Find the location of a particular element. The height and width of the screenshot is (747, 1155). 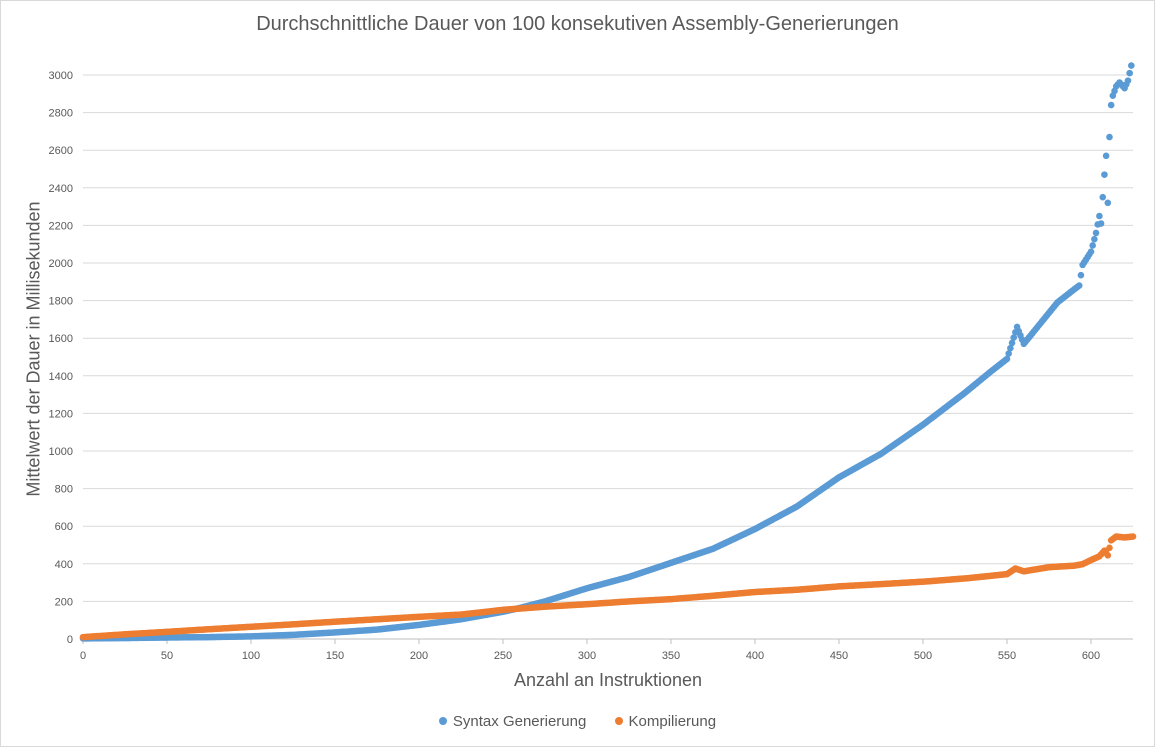

legend-marker-syntax is located at coordinates (442, 721).